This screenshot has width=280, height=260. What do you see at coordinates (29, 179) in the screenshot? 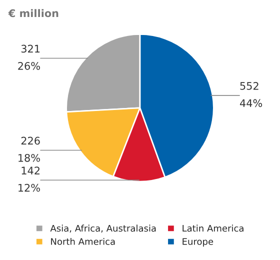
I see `data-label: 142 12%` at bounding box center [29, 179].